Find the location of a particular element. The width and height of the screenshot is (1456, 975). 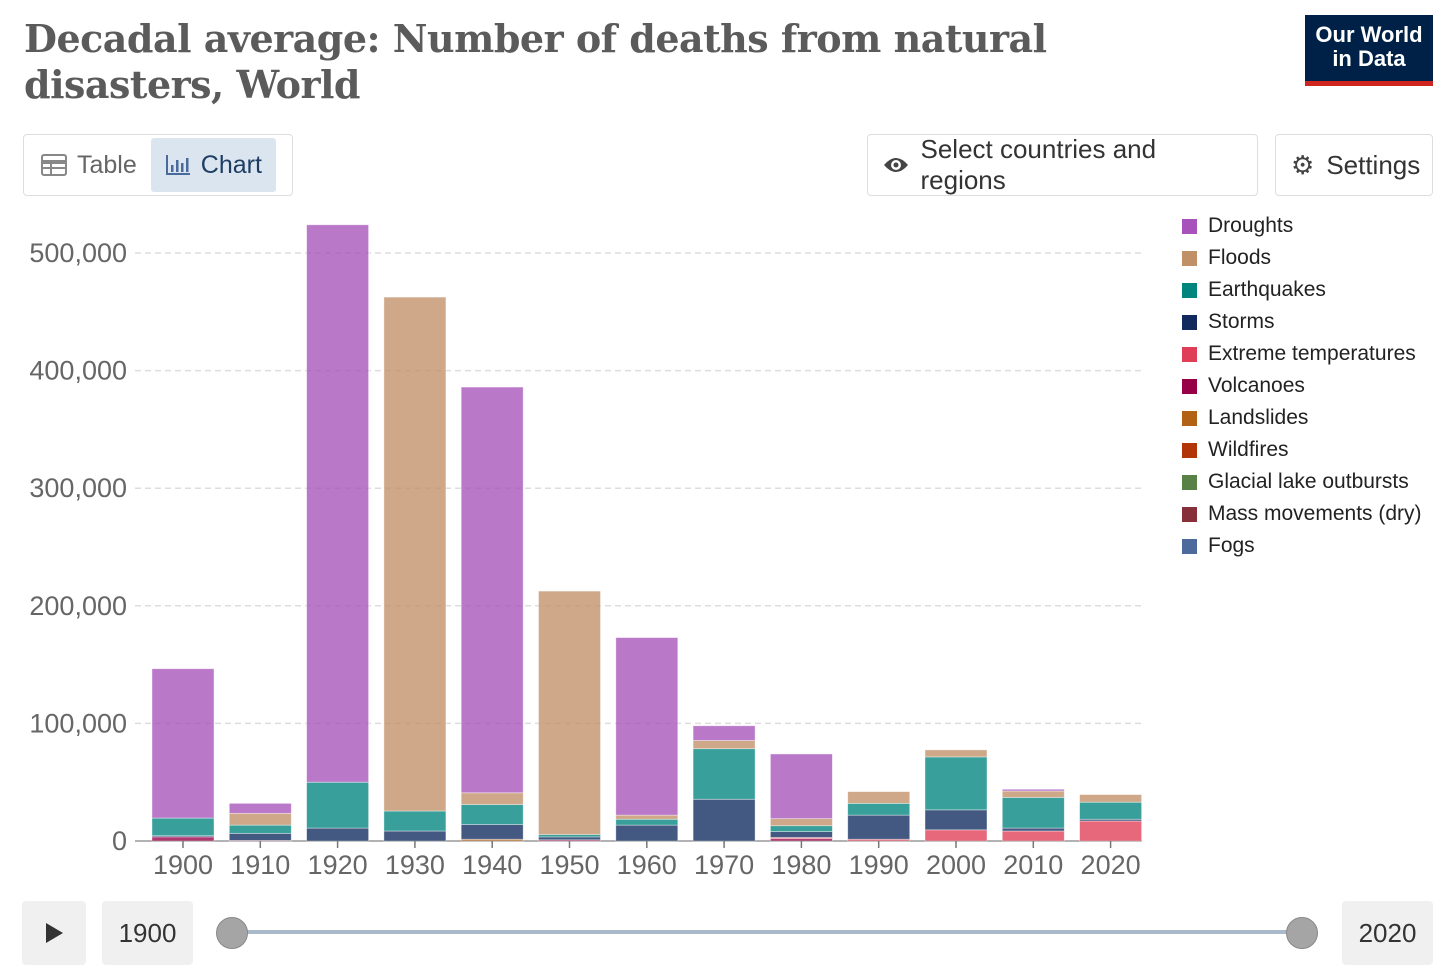

settings-label: Settings is located at coordinates (1373, 164).